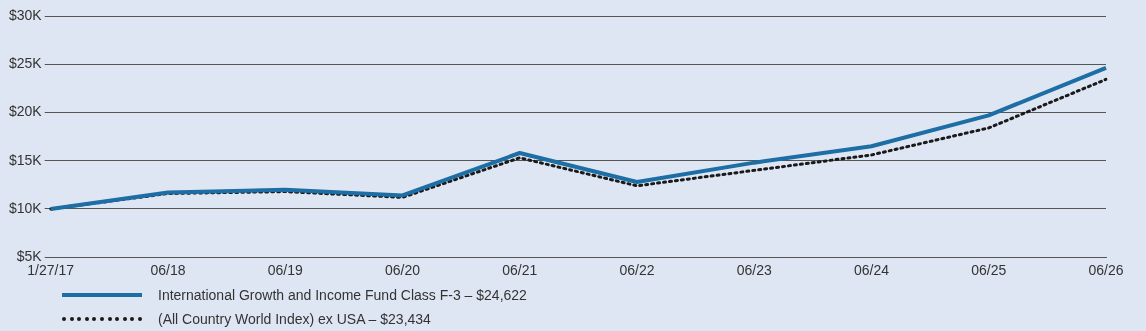  I want to click on x-tick-label: 06/23, so click(754, 270).